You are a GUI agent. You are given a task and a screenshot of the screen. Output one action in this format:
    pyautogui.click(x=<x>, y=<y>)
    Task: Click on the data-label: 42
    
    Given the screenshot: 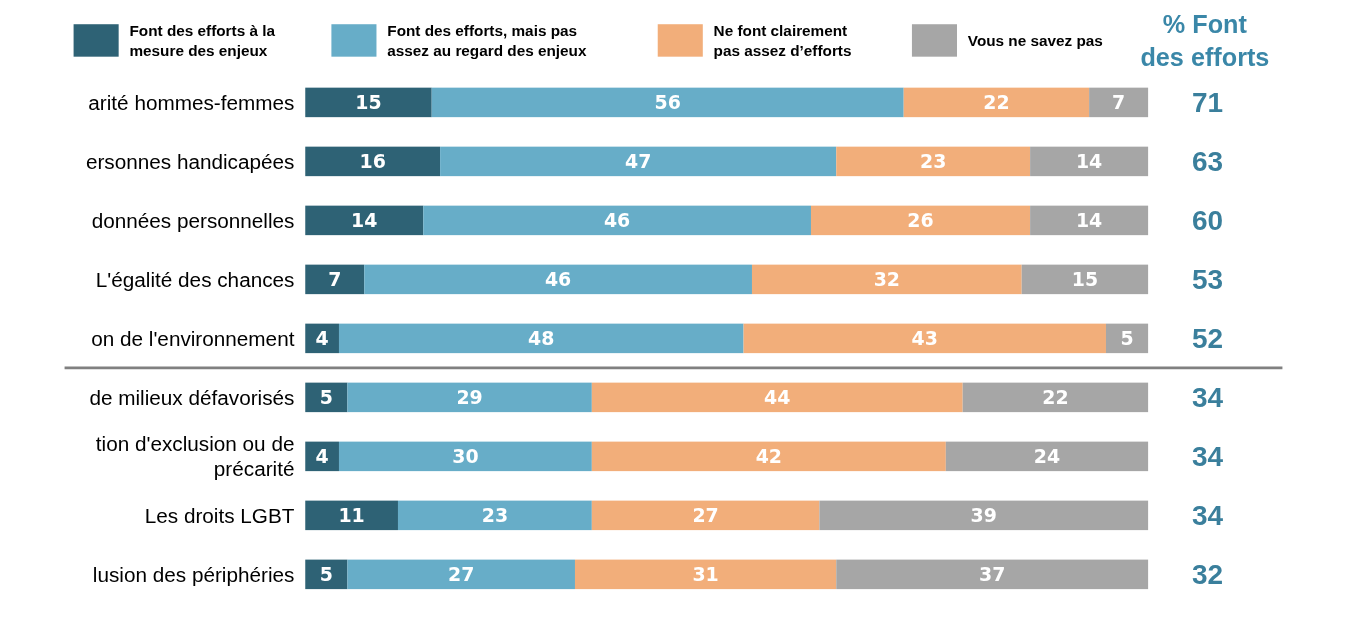 What is the action you would take?
    pyautogui.click(x=768, y=456)
    